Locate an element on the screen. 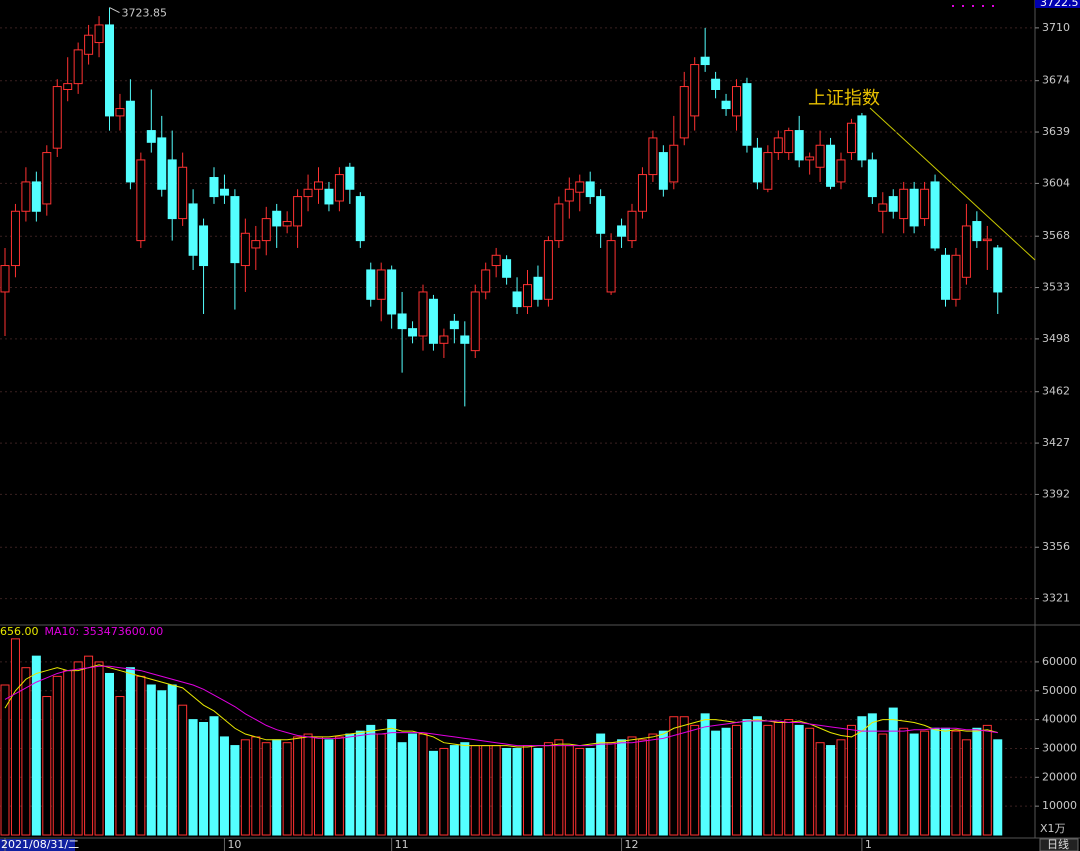  date-box is located at coordinates (37, 845).